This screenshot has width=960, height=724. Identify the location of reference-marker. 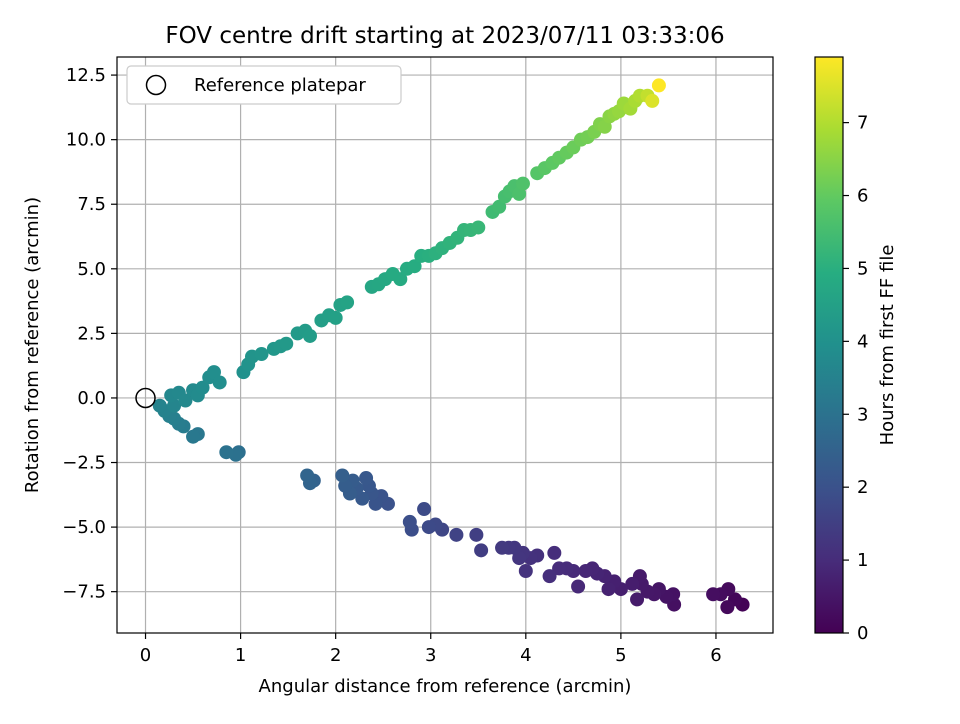
(145, 398).